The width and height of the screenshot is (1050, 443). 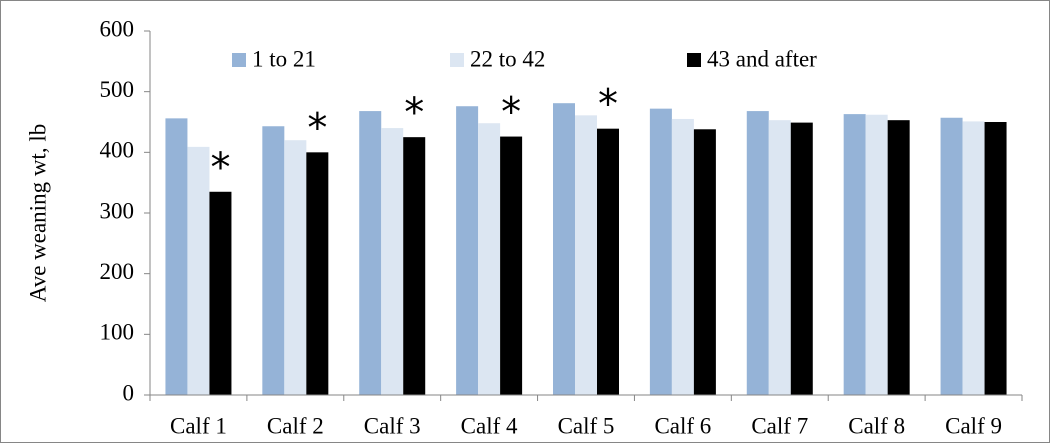 I want to click on legend-label: 43 and after, so click(x=762, y=58).